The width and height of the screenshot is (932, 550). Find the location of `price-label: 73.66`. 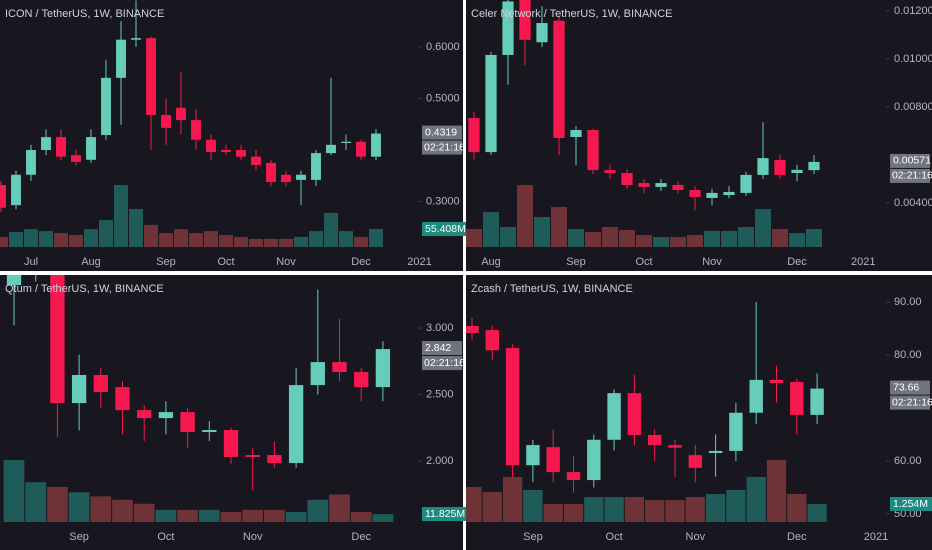

price-label: 73.66 is located at coordinates (906, 387).